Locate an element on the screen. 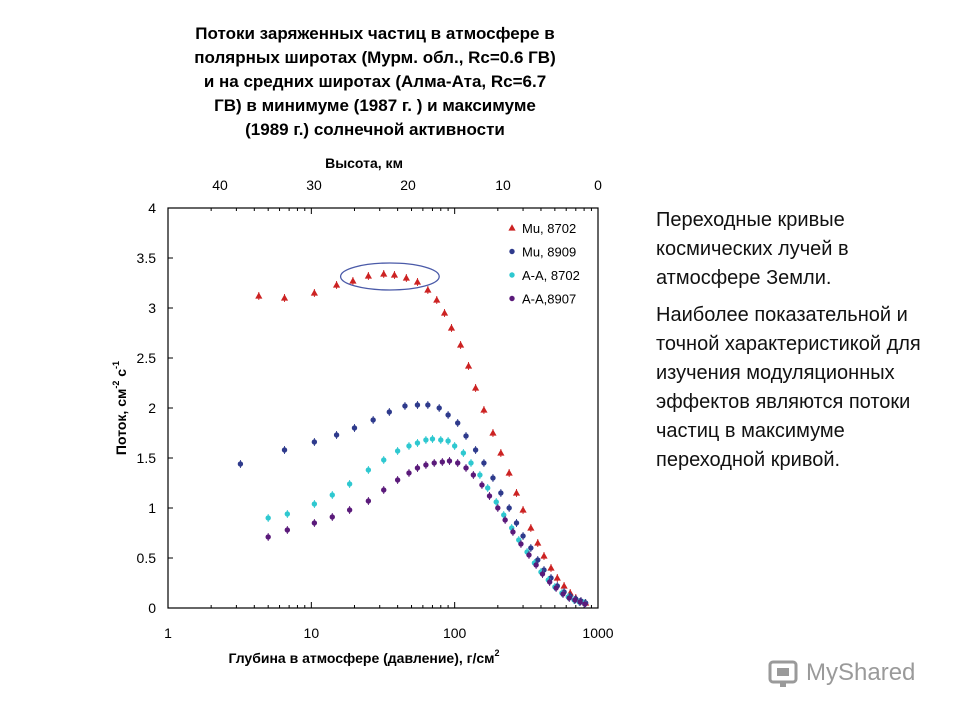  y-tick-label: 4 is located at coordinates (152, 208).